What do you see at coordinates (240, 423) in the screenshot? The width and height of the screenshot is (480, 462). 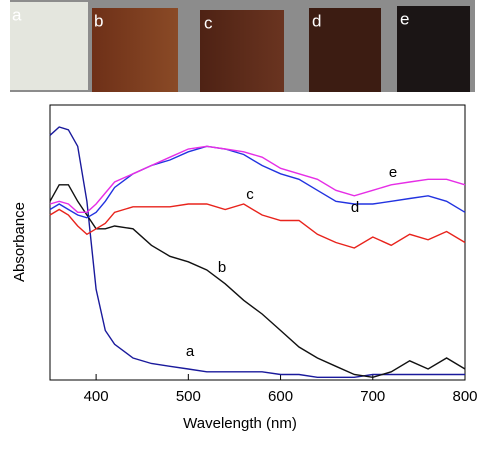 I see `x-axis-label: Wavelength (nm)` at bounding box center [240, 423].